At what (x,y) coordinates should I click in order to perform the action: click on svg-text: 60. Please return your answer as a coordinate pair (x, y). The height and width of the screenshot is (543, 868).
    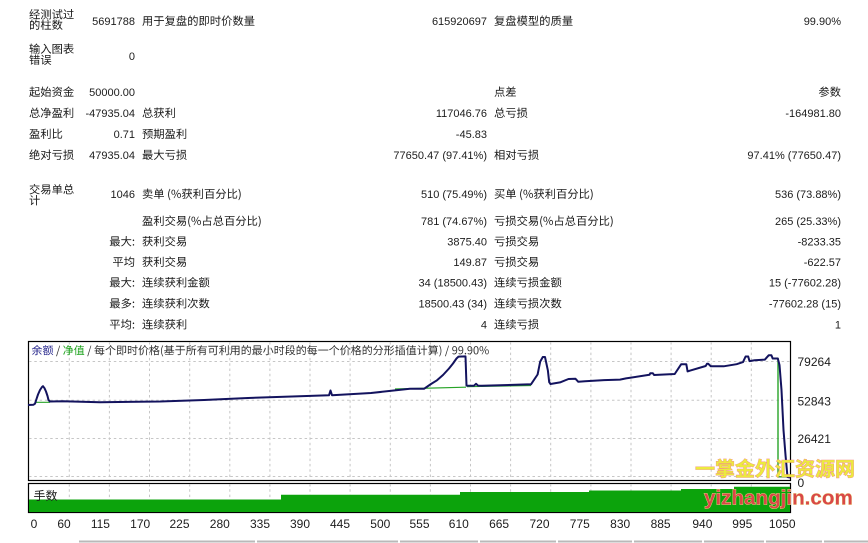
    Looking at the image, I should click on (64, 524).